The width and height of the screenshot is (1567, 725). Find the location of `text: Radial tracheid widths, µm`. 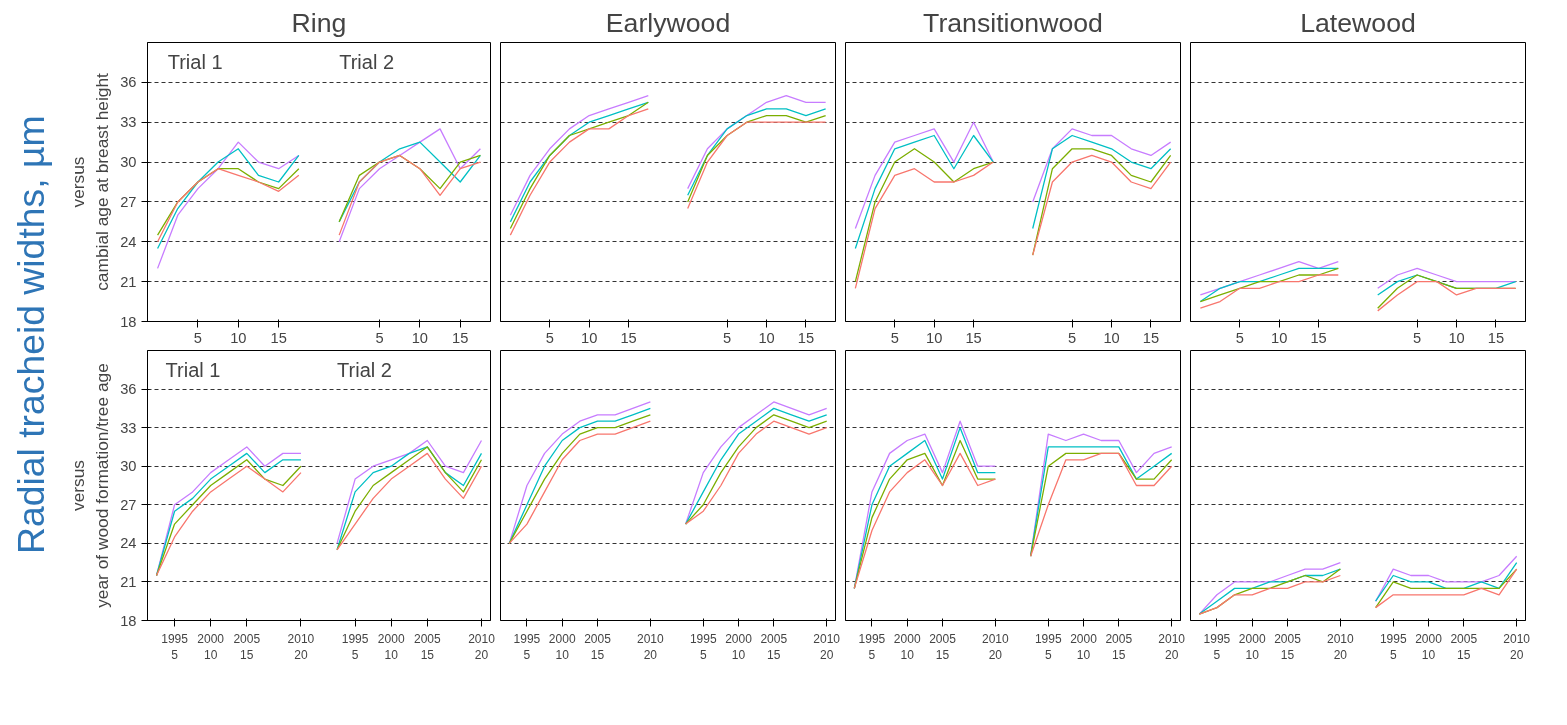

text: Radial tracheid widths, µm is located at coordinates (31, 335).